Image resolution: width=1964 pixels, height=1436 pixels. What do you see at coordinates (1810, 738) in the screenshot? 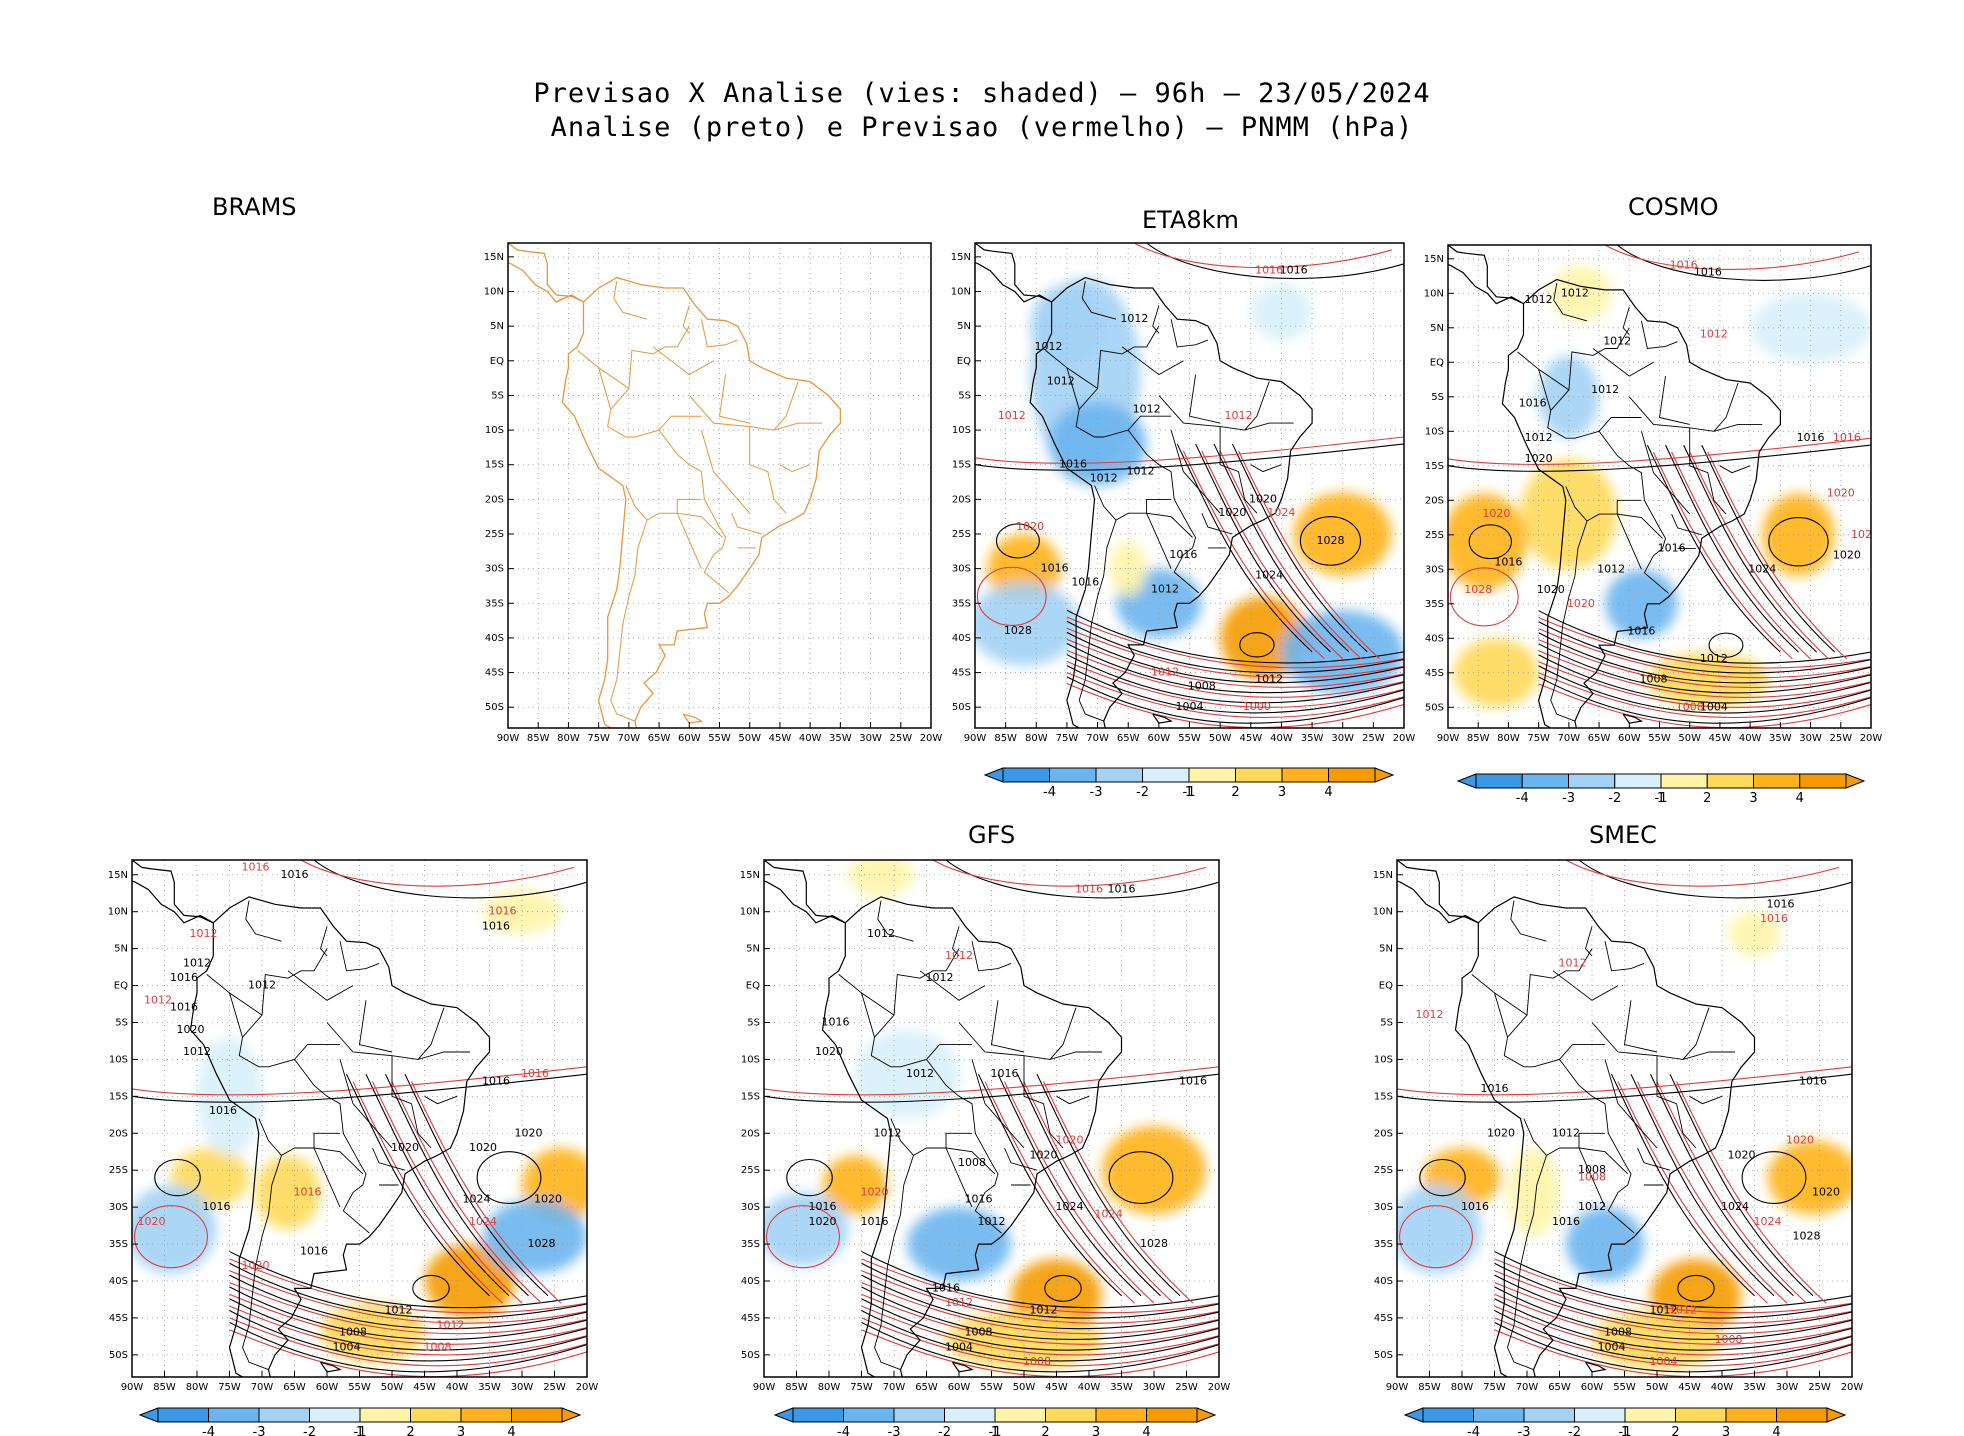
I see `lon-tick-label: 30W` at bounding box center [1810, 738].